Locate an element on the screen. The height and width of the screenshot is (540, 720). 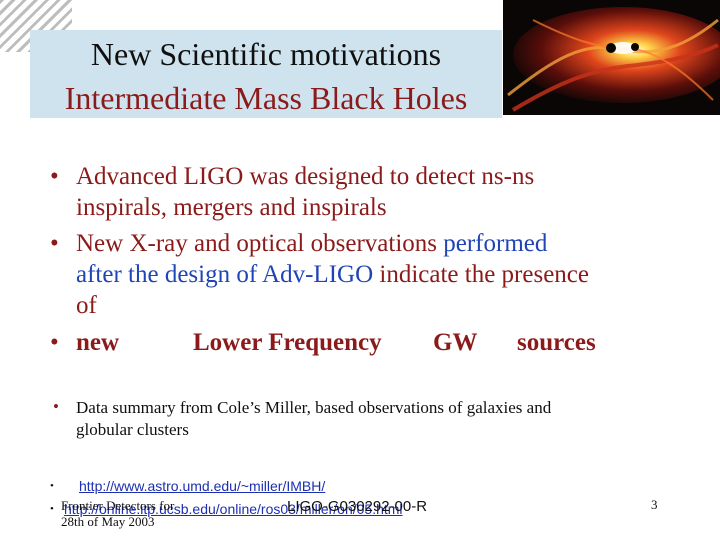
bullet-2-text: indicate the presence is located at coordinates (481, 274).